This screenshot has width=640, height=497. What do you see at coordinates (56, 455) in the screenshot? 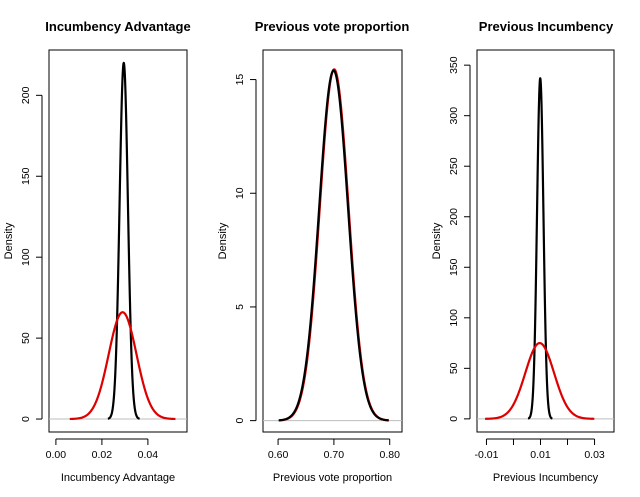
I see `x-tick-label: 0.00` at bounding box center [56, 455].